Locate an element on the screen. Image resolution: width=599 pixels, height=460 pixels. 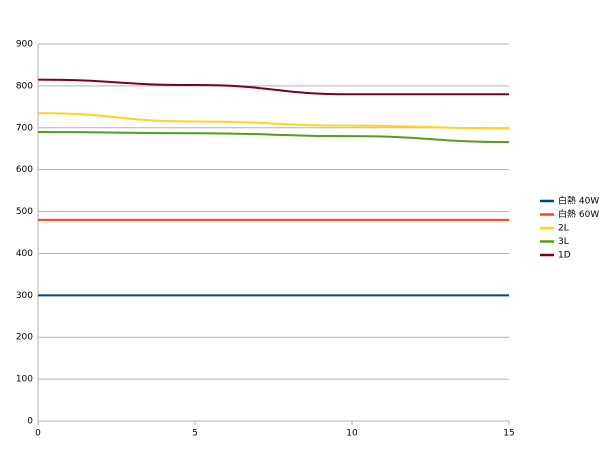
y-tick-label: 400 is located at coordinates (24, 254).